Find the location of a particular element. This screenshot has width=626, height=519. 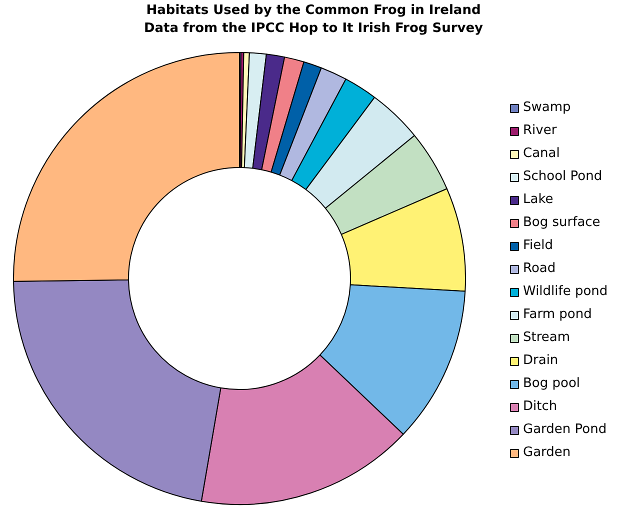

legend-label: Road is located at coordinates (539, 268).